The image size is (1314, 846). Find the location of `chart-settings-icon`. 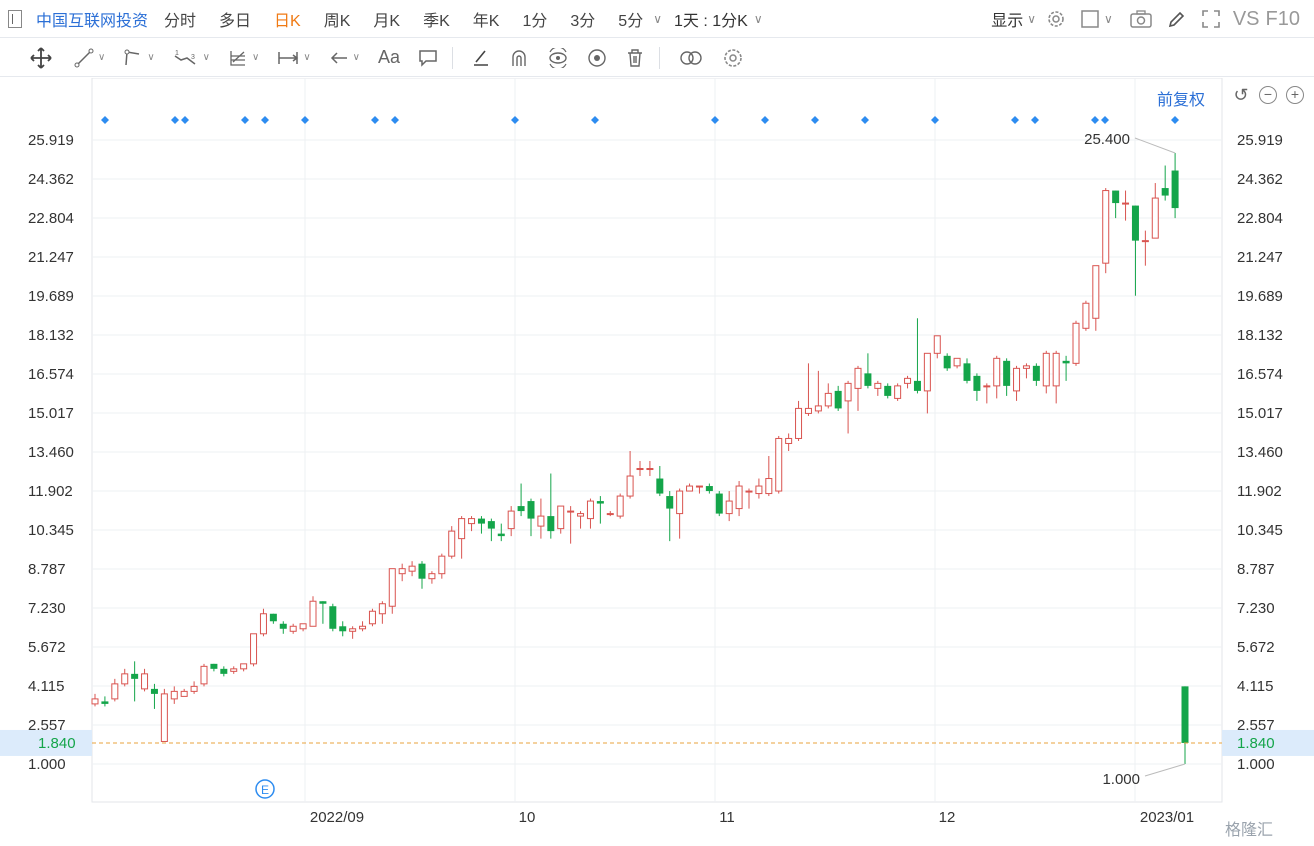

chart-settings-icon is located at coordinates (733, 58).